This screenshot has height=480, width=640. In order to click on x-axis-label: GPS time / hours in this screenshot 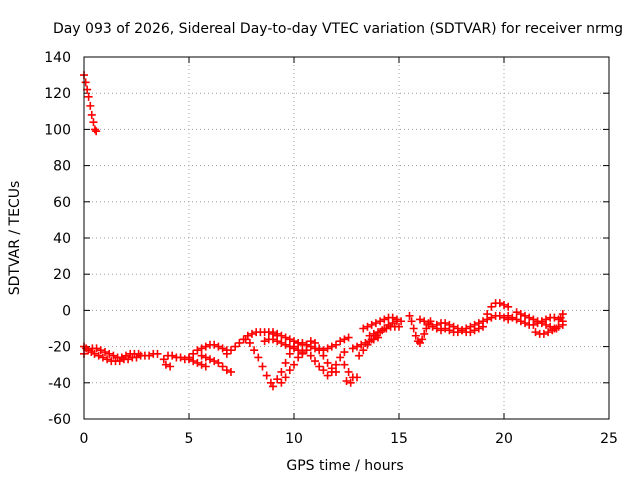, I will do `click(344, 466)`.